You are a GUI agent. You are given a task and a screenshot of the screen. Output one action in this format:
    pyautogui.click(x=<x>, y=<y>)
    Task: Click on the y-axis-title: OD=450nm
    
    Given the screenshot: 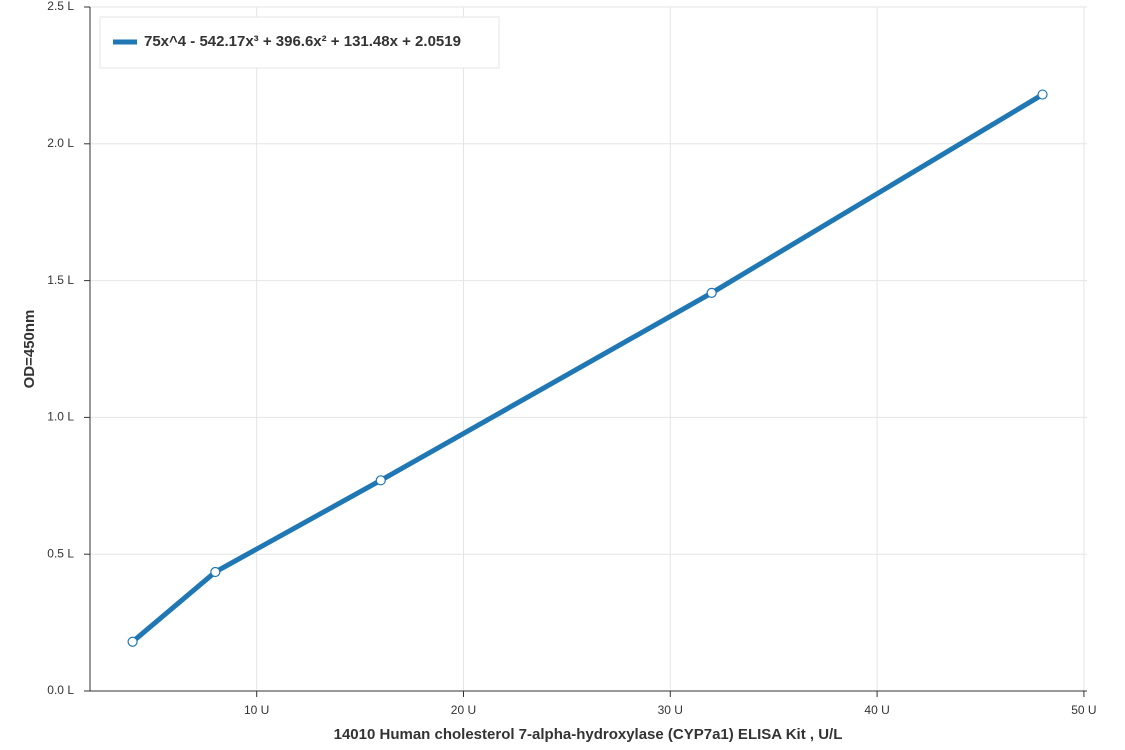 What is the action you would take?
    pyautogui.click(x=29, y=349)
    